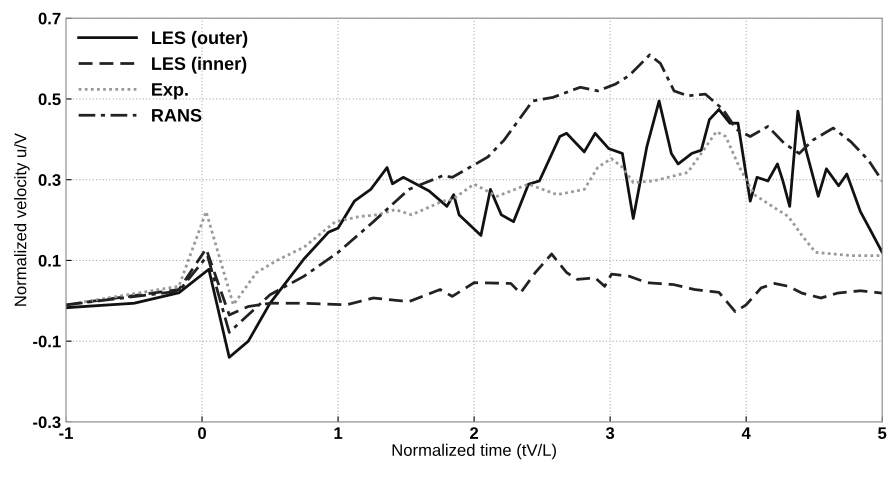  What do you see at coordinates (170, 91) in the screenshot?
I see `legend-label: Exp.` at bounding box center [170, 91].